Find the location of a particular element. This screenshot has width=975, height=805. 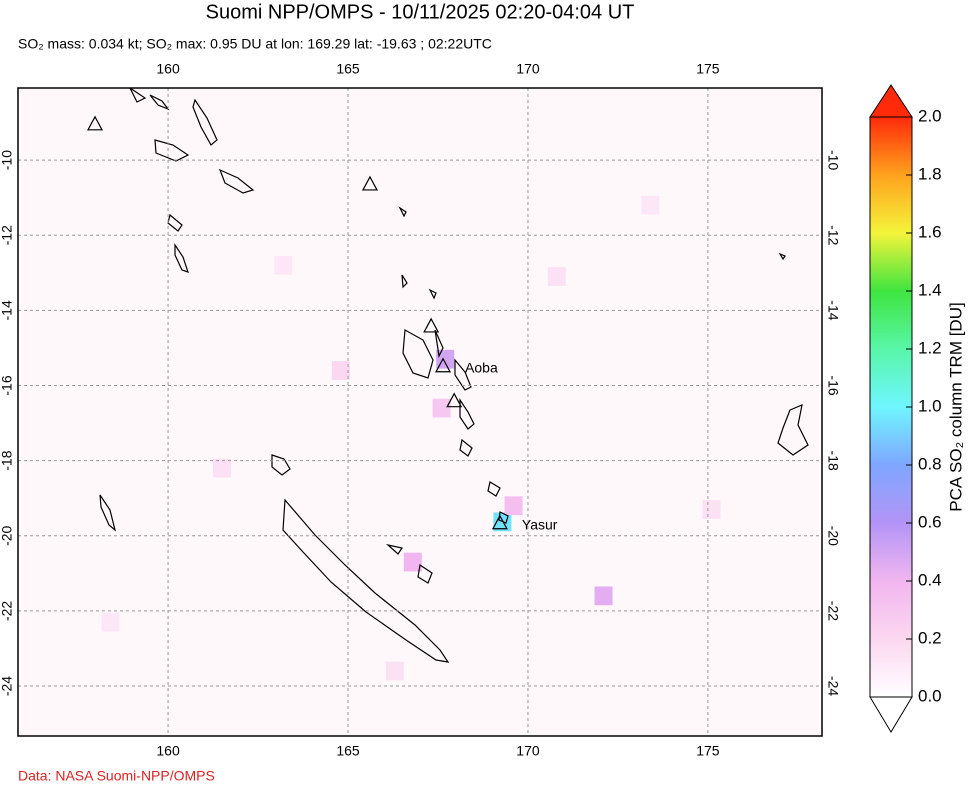

colorbar-extend-top is located at coordinates (891, 101).